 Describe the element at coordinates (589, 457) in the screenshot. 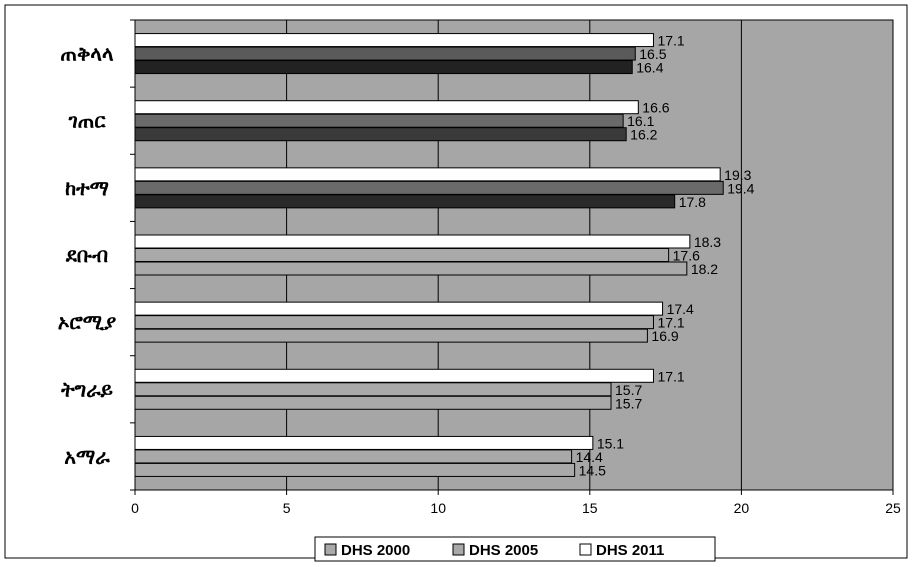

I see `data-label: 14.4` at that location.